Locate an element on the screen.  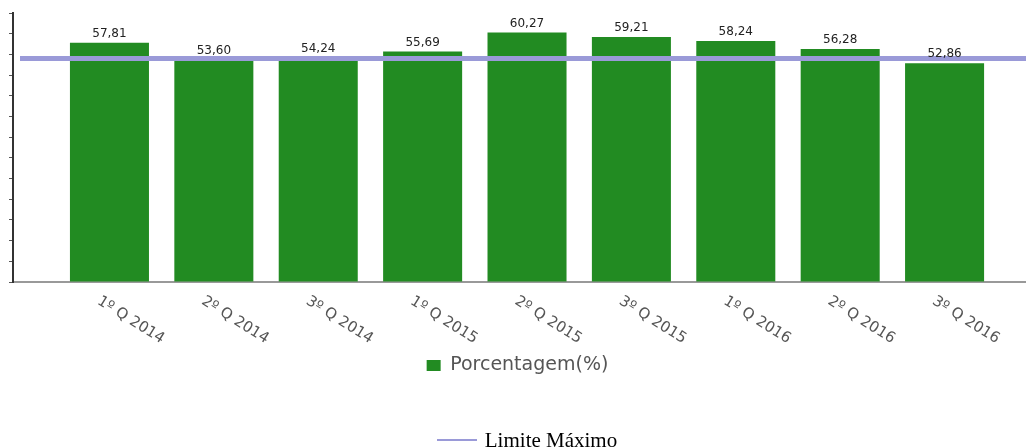
data-label: 57,81 is located at coordinates (109, 32).